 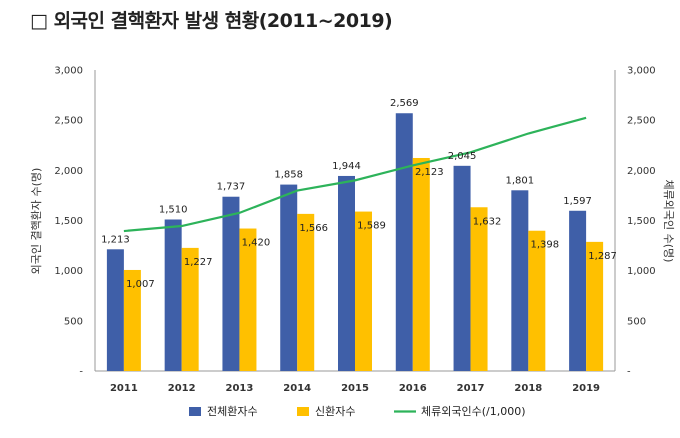 I want to click on page-title: □ 외국인 결핵환자 발생 현황(2011~2019), so click(x=211, y=21).